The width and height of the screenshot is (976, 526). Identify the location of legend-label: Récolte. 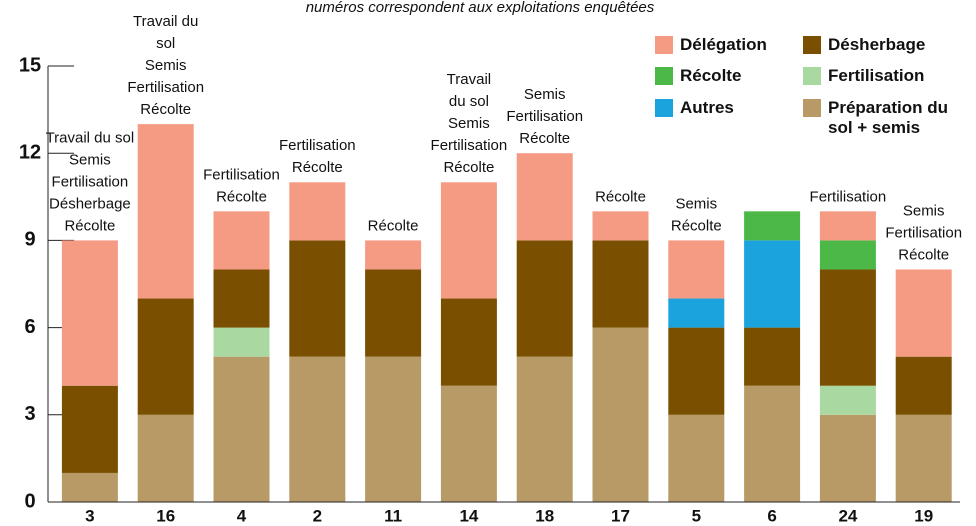
(711, 75).